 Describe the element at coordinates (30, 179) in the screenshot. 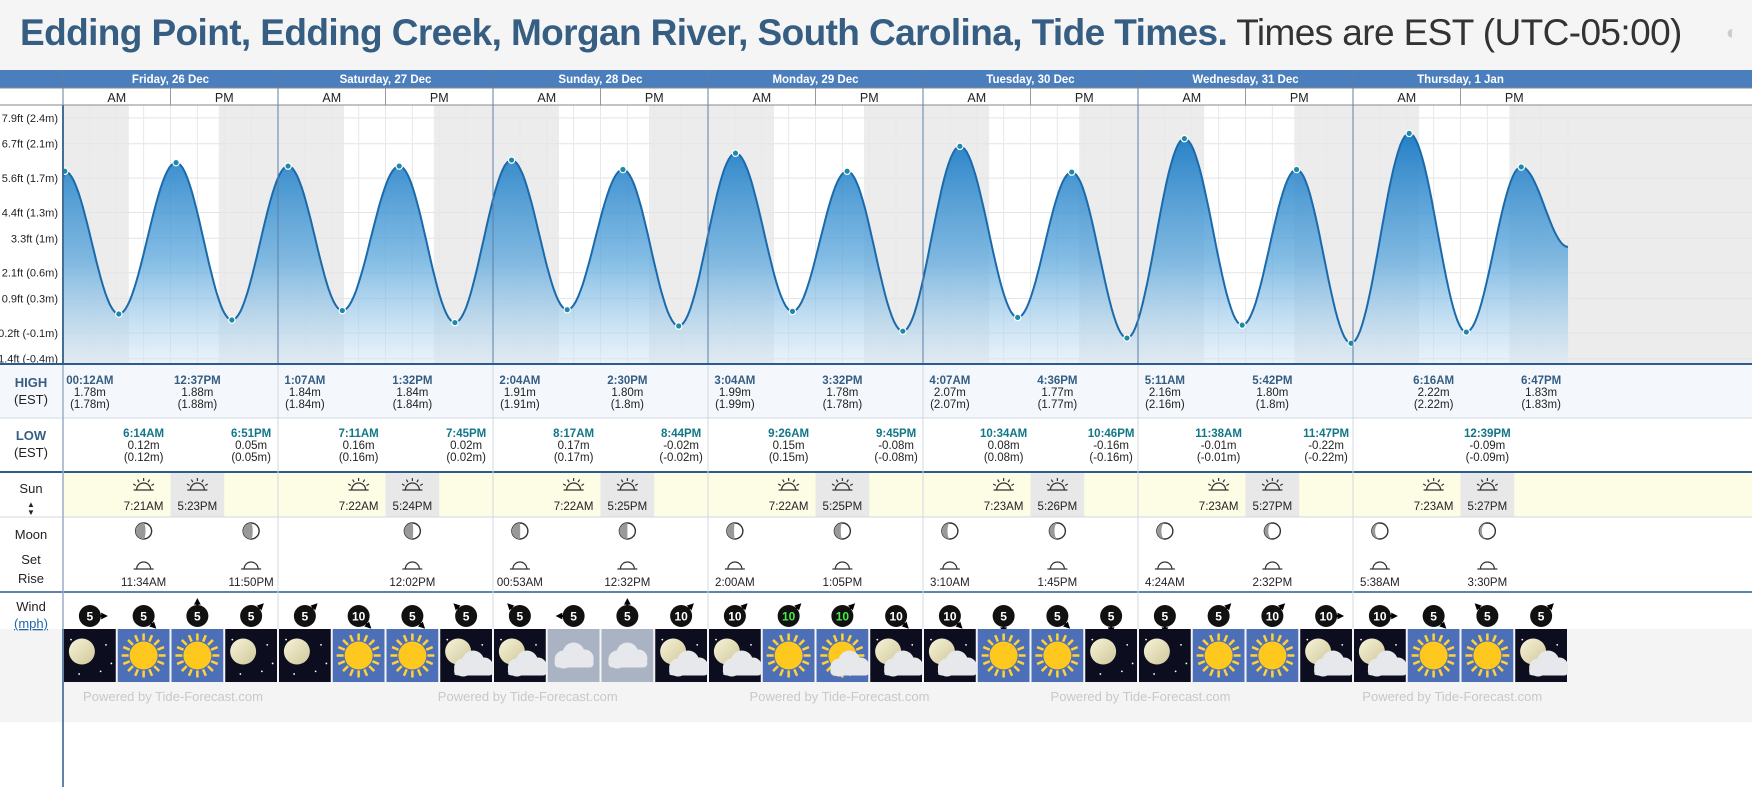

I see `y-tick-label: 5.6ft (1.7m)` at that location.